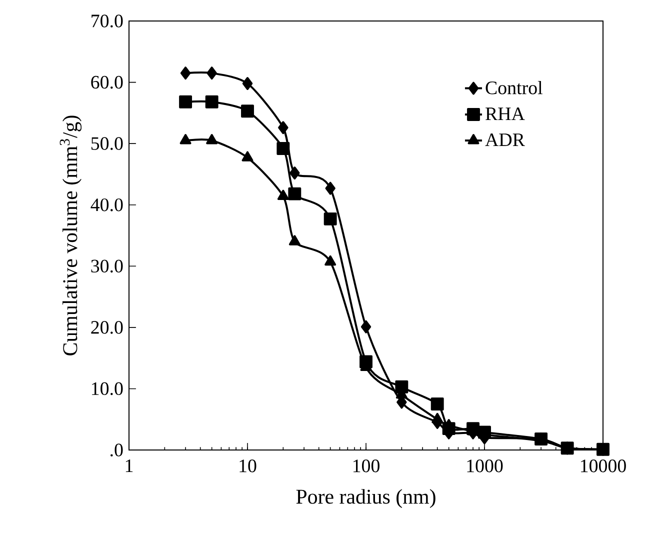 This screenshot has height=533, width=645. What do you see at coordinates (107, 21) in the screenshot?
I see `y-tick-label: 70.0` at bounding box center [107, 21].